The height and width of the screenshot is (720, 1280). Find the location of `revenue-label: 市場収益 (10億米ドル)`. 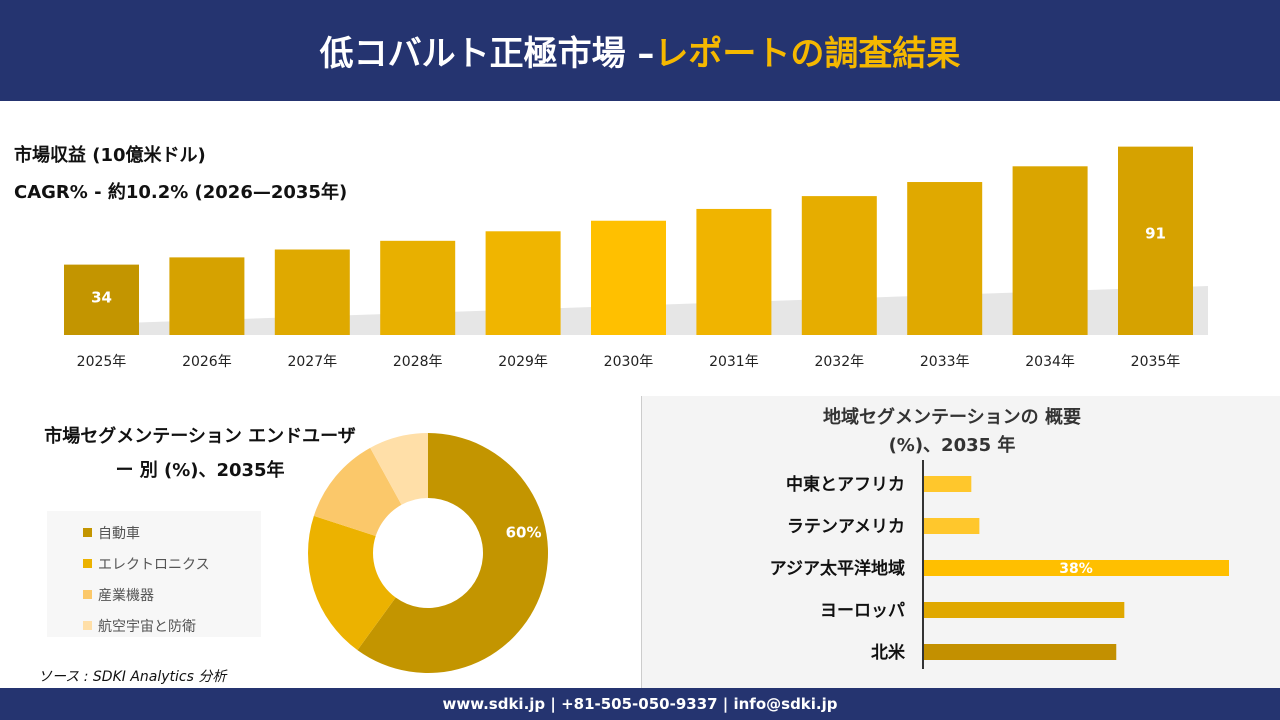

revenue-label: 市場収益 (10億米ドル) is located at coordinates (110, 155).